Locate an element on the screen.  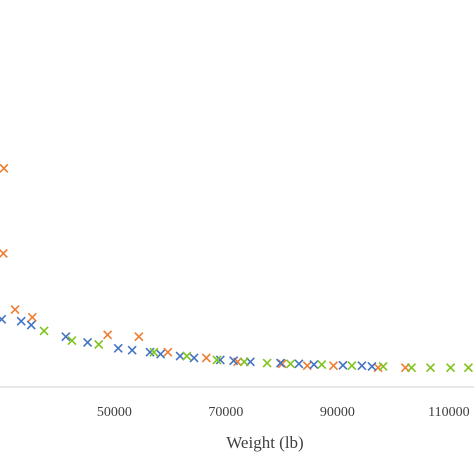
x-axis-title: Weight (lb) is located at coordinates (264, 442).